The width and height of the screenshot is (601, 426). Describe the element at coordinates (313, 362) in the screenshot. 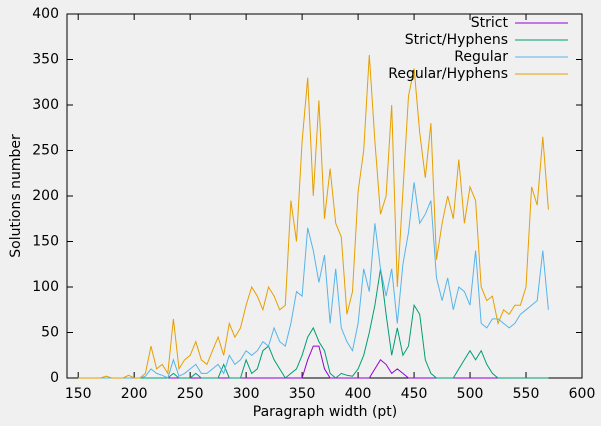

I see `series-line` at that location.